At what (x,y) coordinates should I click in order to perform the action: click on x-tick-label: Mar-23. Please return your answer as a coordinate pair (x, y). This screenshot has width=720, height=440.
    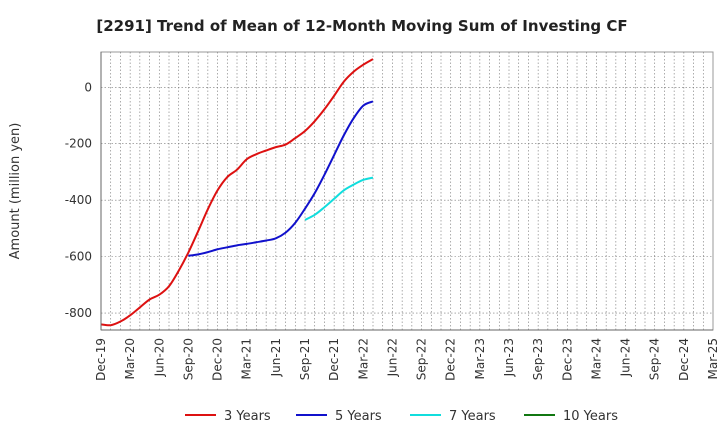
    Looking at the image, I should click on (480, 358).